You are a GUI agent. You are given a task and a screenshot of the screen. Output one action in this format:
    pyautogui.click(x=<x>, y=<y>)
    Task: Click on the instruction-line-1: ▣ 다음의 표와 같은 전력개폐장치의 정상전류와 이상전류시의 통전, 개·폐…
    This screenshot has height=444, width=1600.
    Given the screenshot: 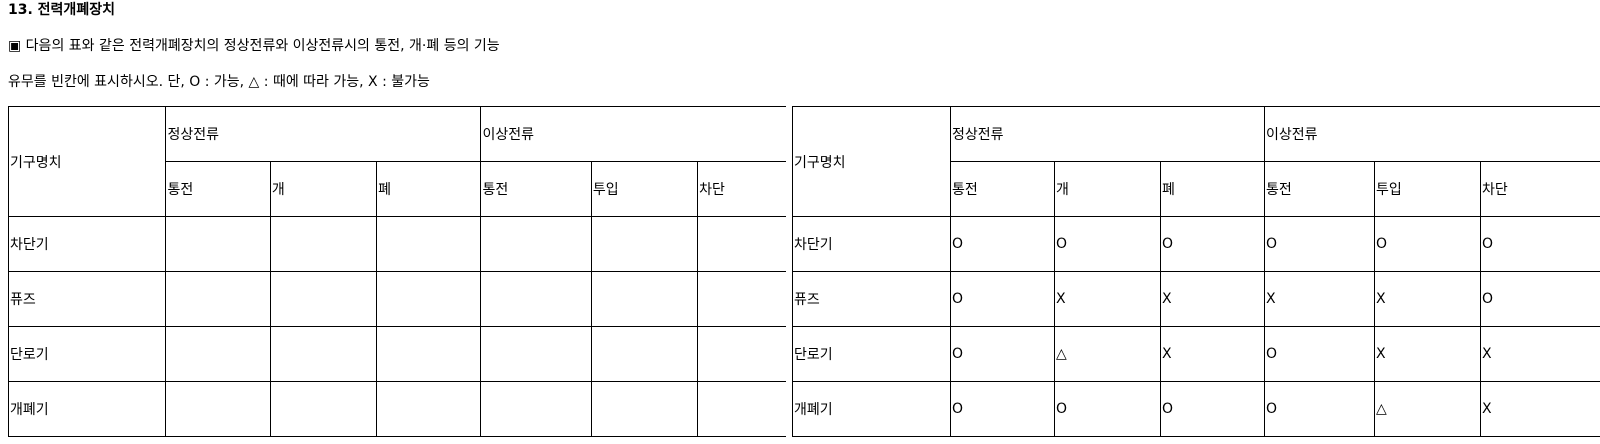 What is the action you would take?
    pyautogui.click(x=254, y=46)
    